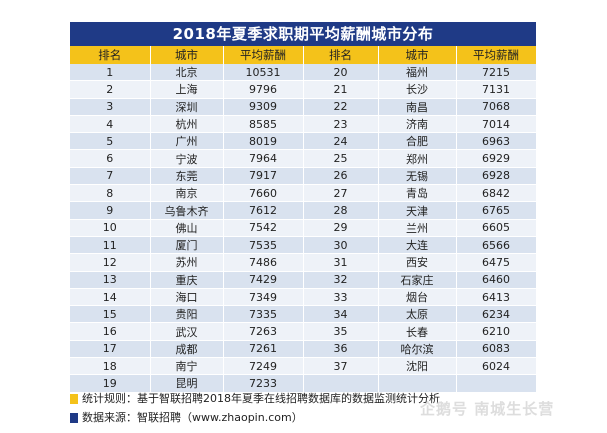 The image size is (607, 433). Describe the element at coordinates (187, 89) in the screenshot. I see `city-cell: 上海` at that location.